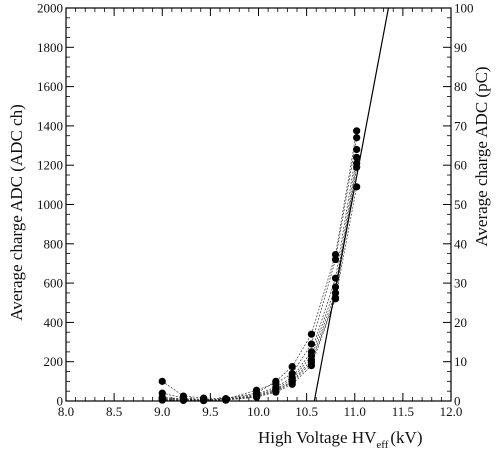  Describe the element at coordinates (50, 8) in the screenshot. I see `y-tick-label: 2000` at that location.